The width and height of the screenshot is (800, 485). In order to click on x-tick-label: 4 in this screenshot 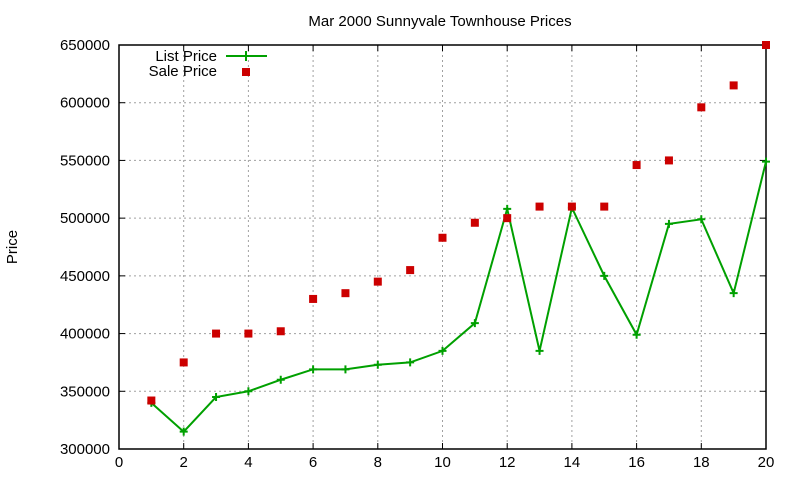, I will do `click(248, 462)`.